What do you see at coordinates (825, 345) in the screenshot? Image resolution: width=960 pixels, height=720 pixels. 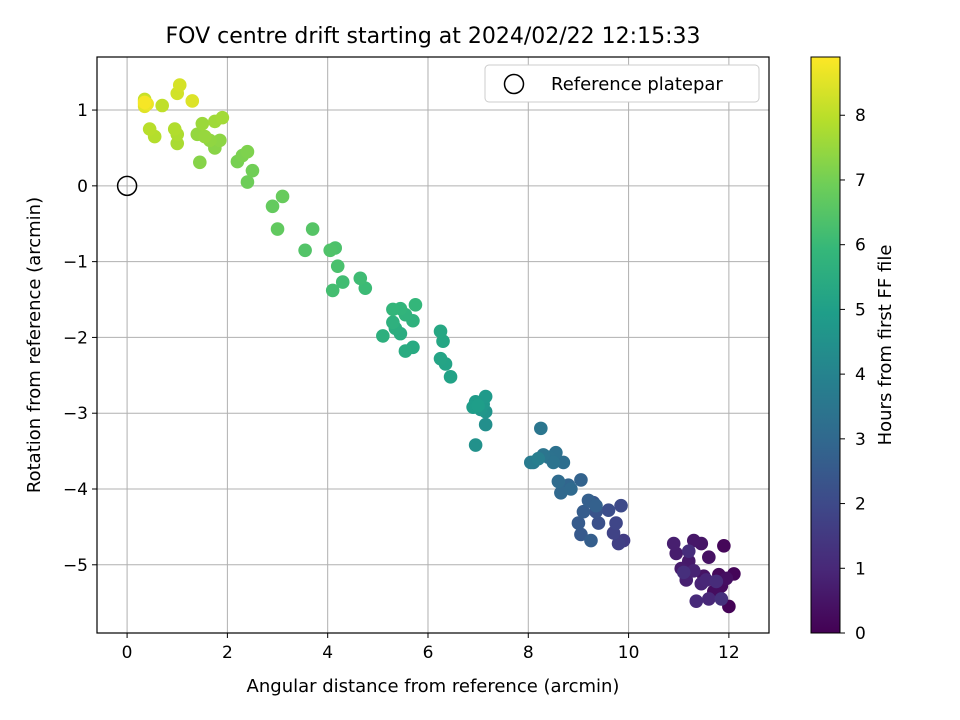 I see `colorbar-bar` at bounding box center [825, 345].